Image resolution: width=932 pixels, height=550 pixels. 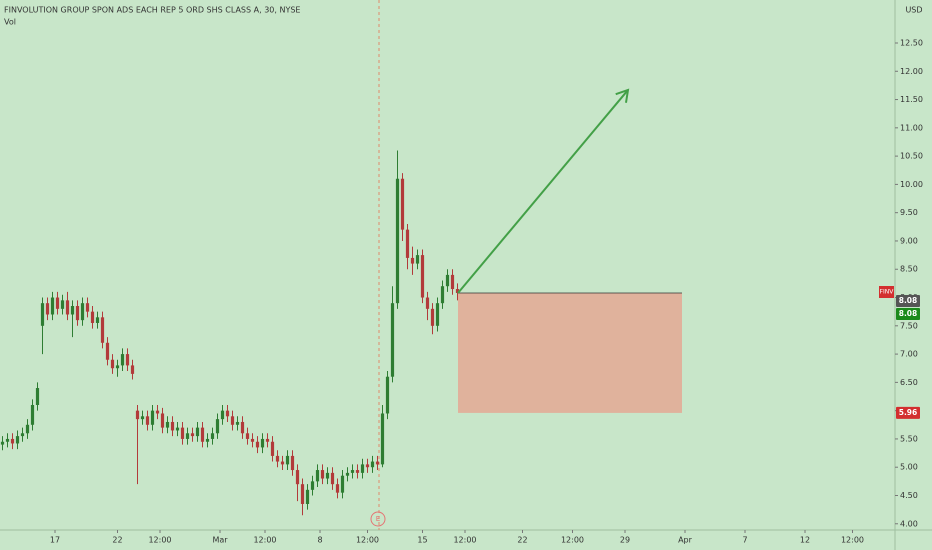 What do you see at coordinates (543, 191) in the screenshot?
I see `trend-arrow` at bounding box center [543, 191].